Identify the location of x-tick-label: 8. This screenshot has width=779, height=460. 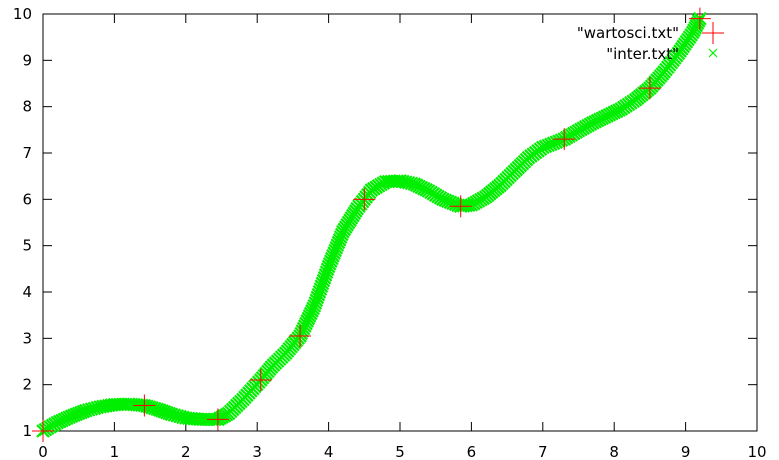
(614, 451).